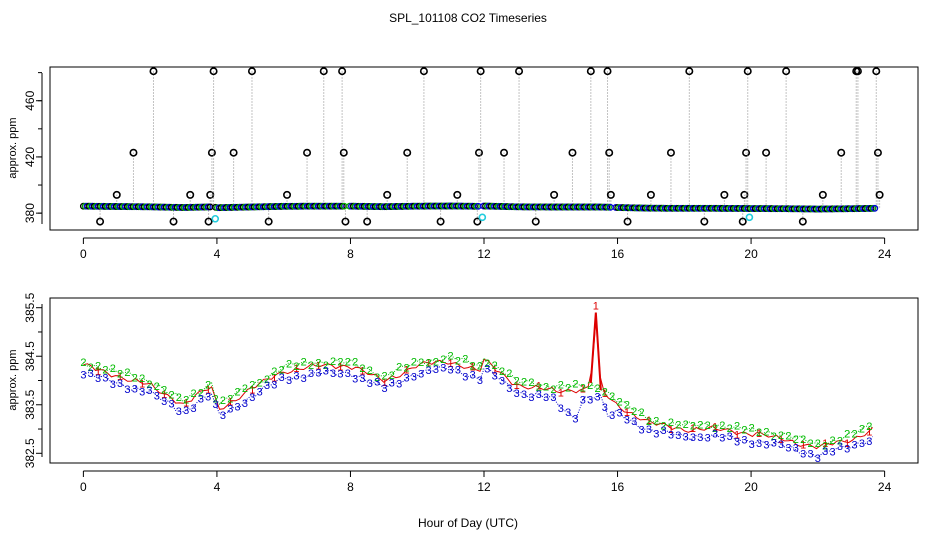  What do you see at coordinates (30, 157) in the screenshot?
I see `y-tick-label: 420` at bounding box center [30, 157].